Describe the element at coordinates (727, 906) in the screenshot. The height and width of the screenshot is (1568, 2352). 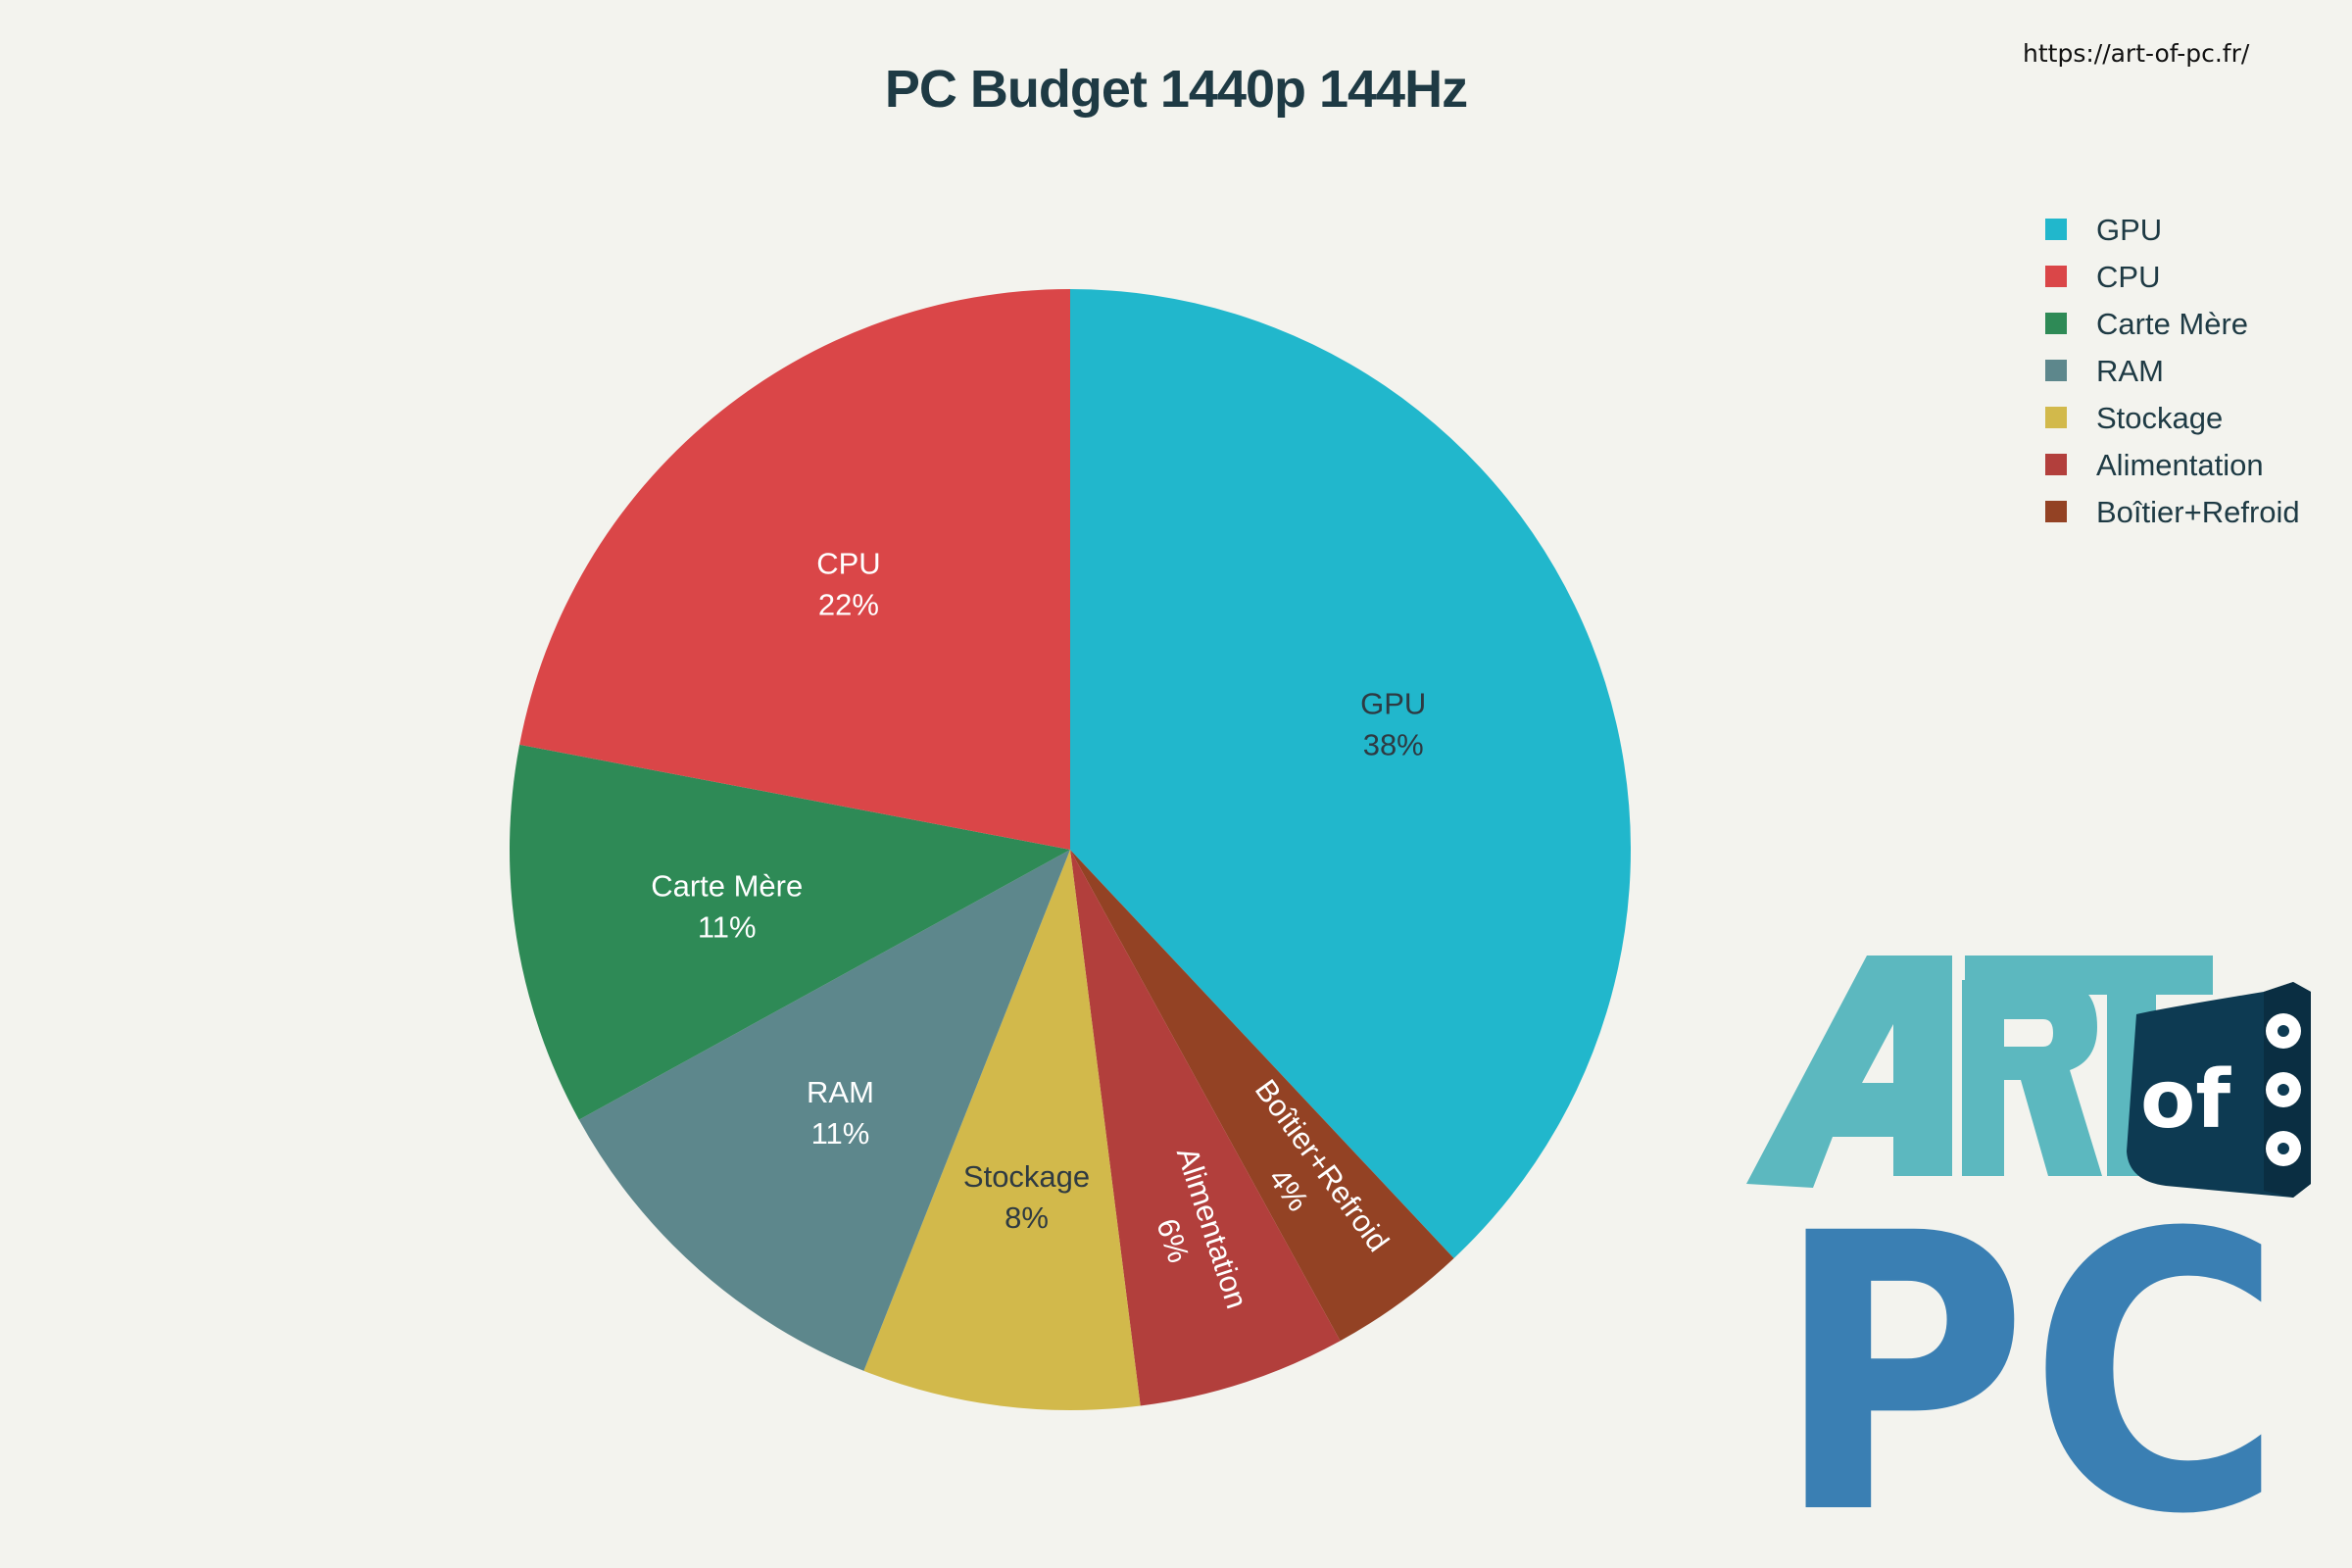
I see `pie-label: Carte Mère 11%` at that location.